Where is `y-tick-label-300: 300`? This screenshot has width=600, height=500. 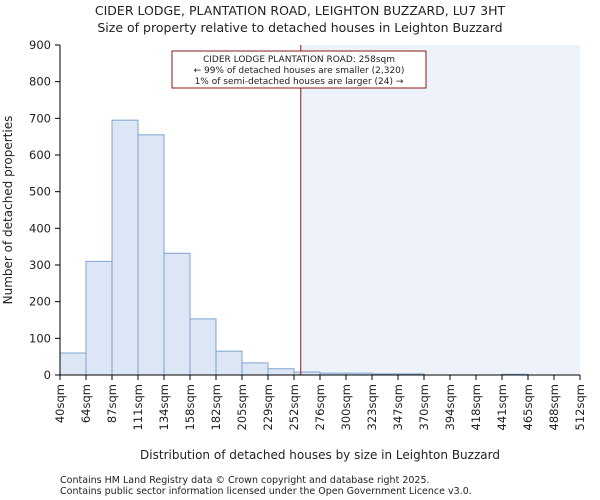
y-tick-label-300: 300 is located at coordinates (40, 265).